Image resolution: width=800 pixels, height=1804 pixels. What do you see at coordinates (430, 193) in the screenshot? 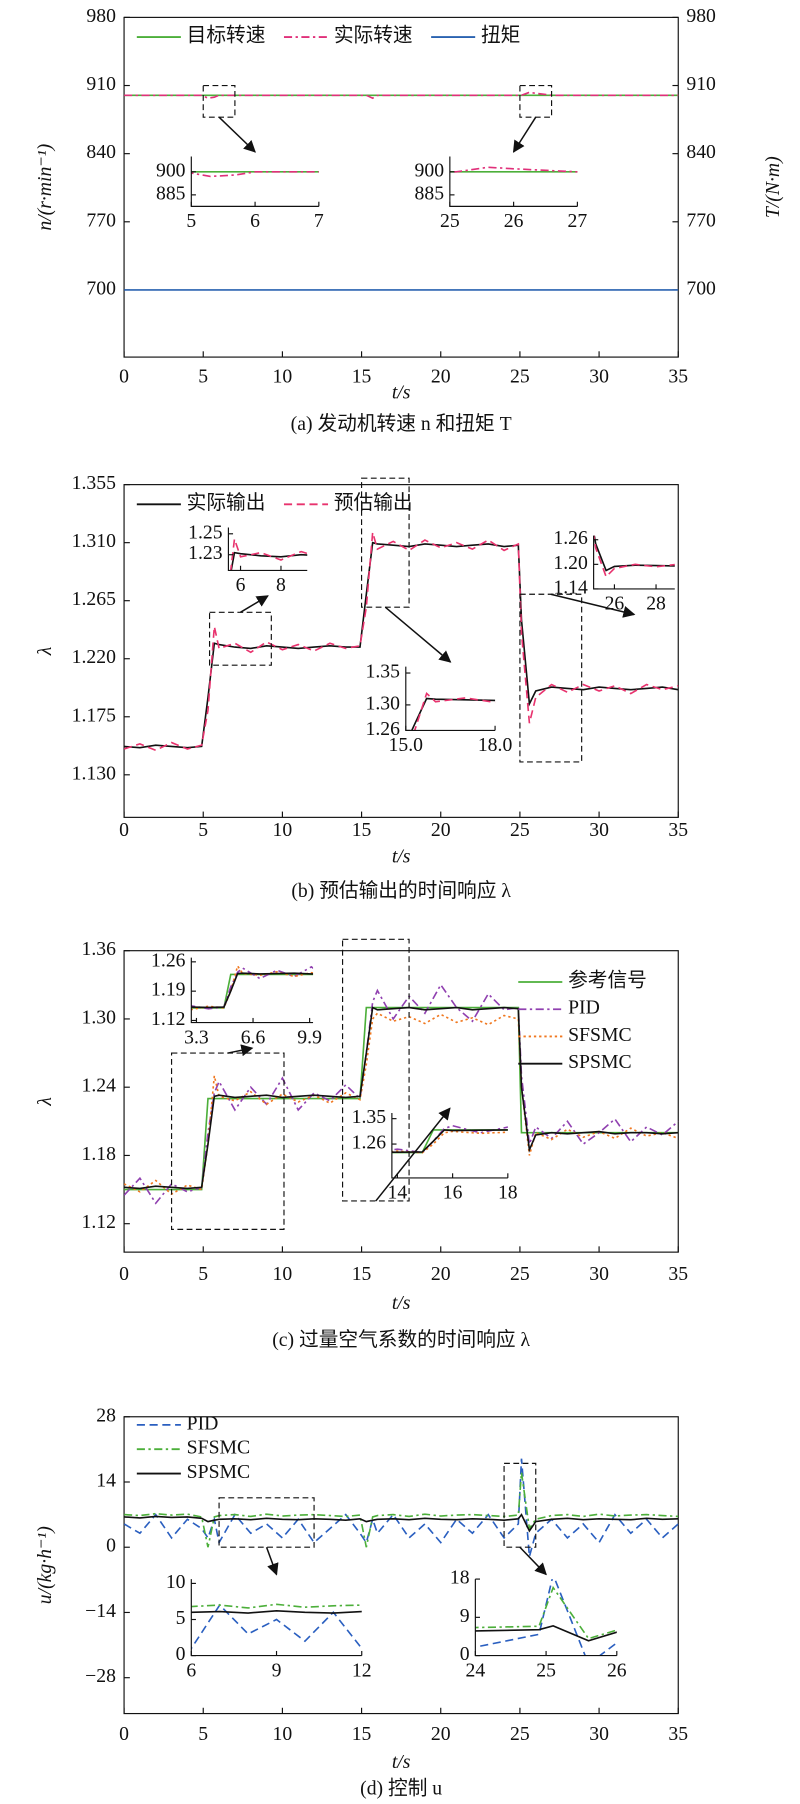
I see `inset-y-tick-label: 885` at bounding box center [430, 193].